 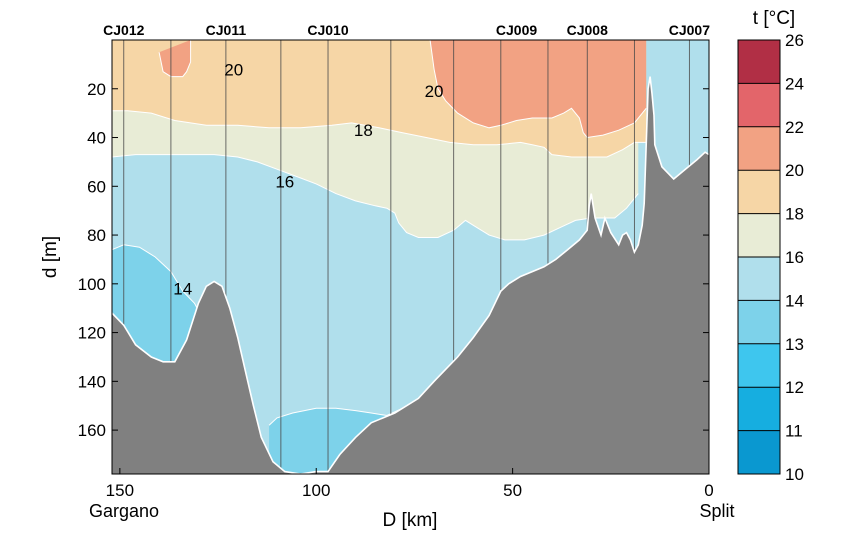 I want to click on contour-label: 14, so click(x=182, y=289).